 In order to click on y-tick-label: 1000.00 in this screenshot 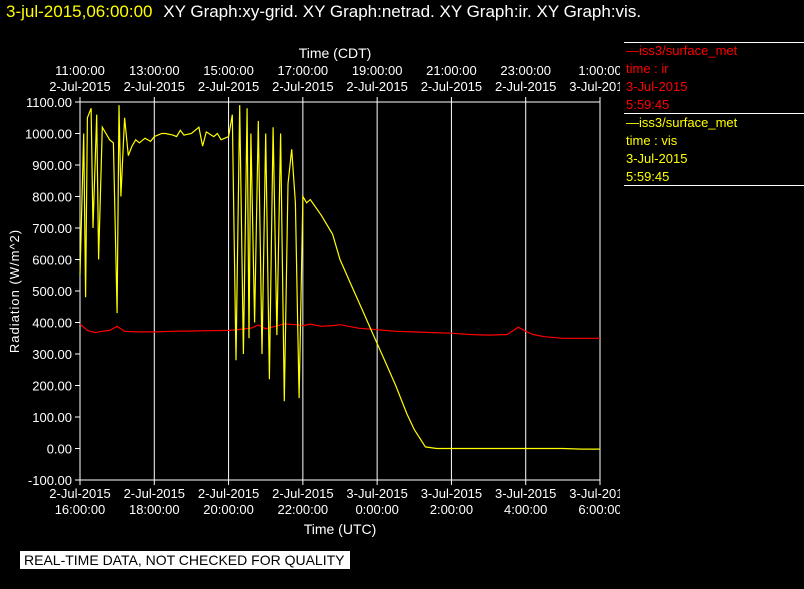, I will do `click(48, 134)`.